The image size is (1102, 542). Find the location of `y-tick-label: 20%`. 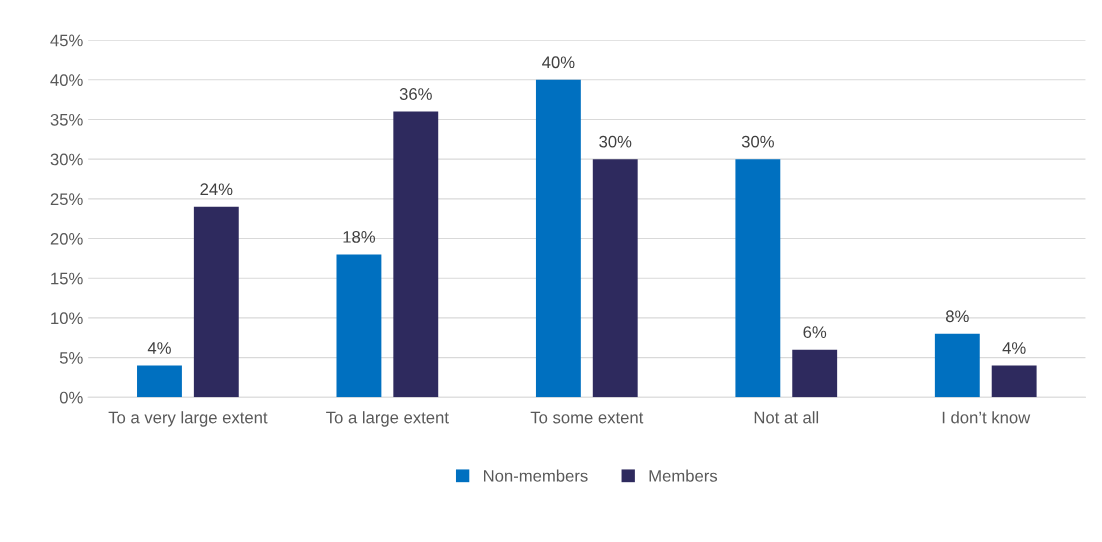

y-tick-label: 20% is located at coordinates (66, 238).